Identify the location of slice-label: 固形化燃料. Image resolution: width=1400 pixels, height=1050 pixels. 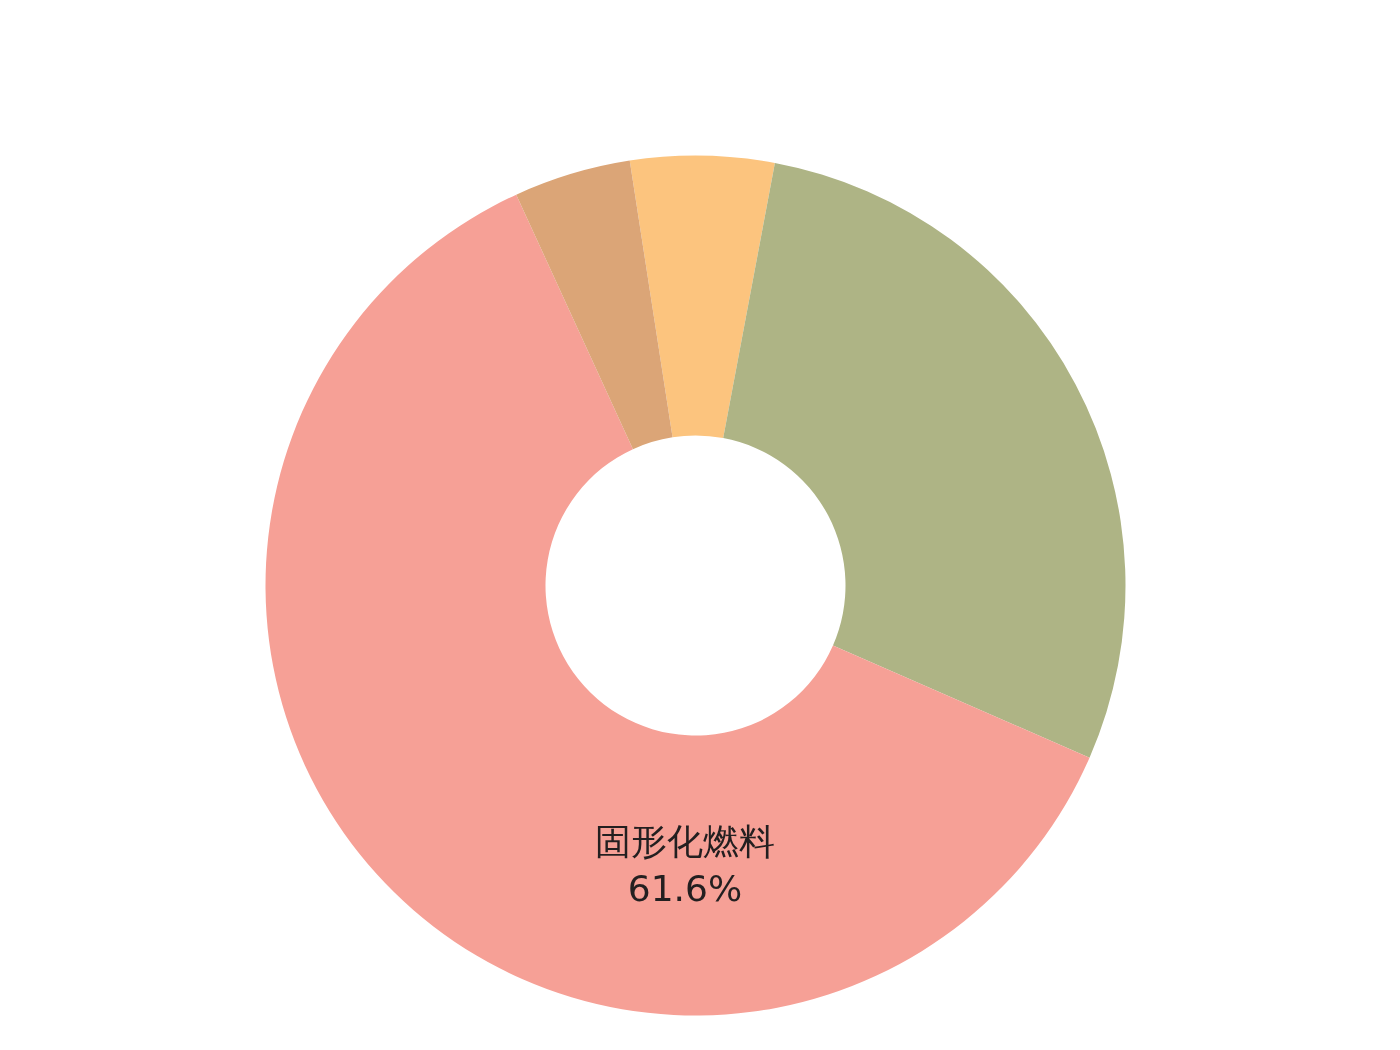
(684, 841).